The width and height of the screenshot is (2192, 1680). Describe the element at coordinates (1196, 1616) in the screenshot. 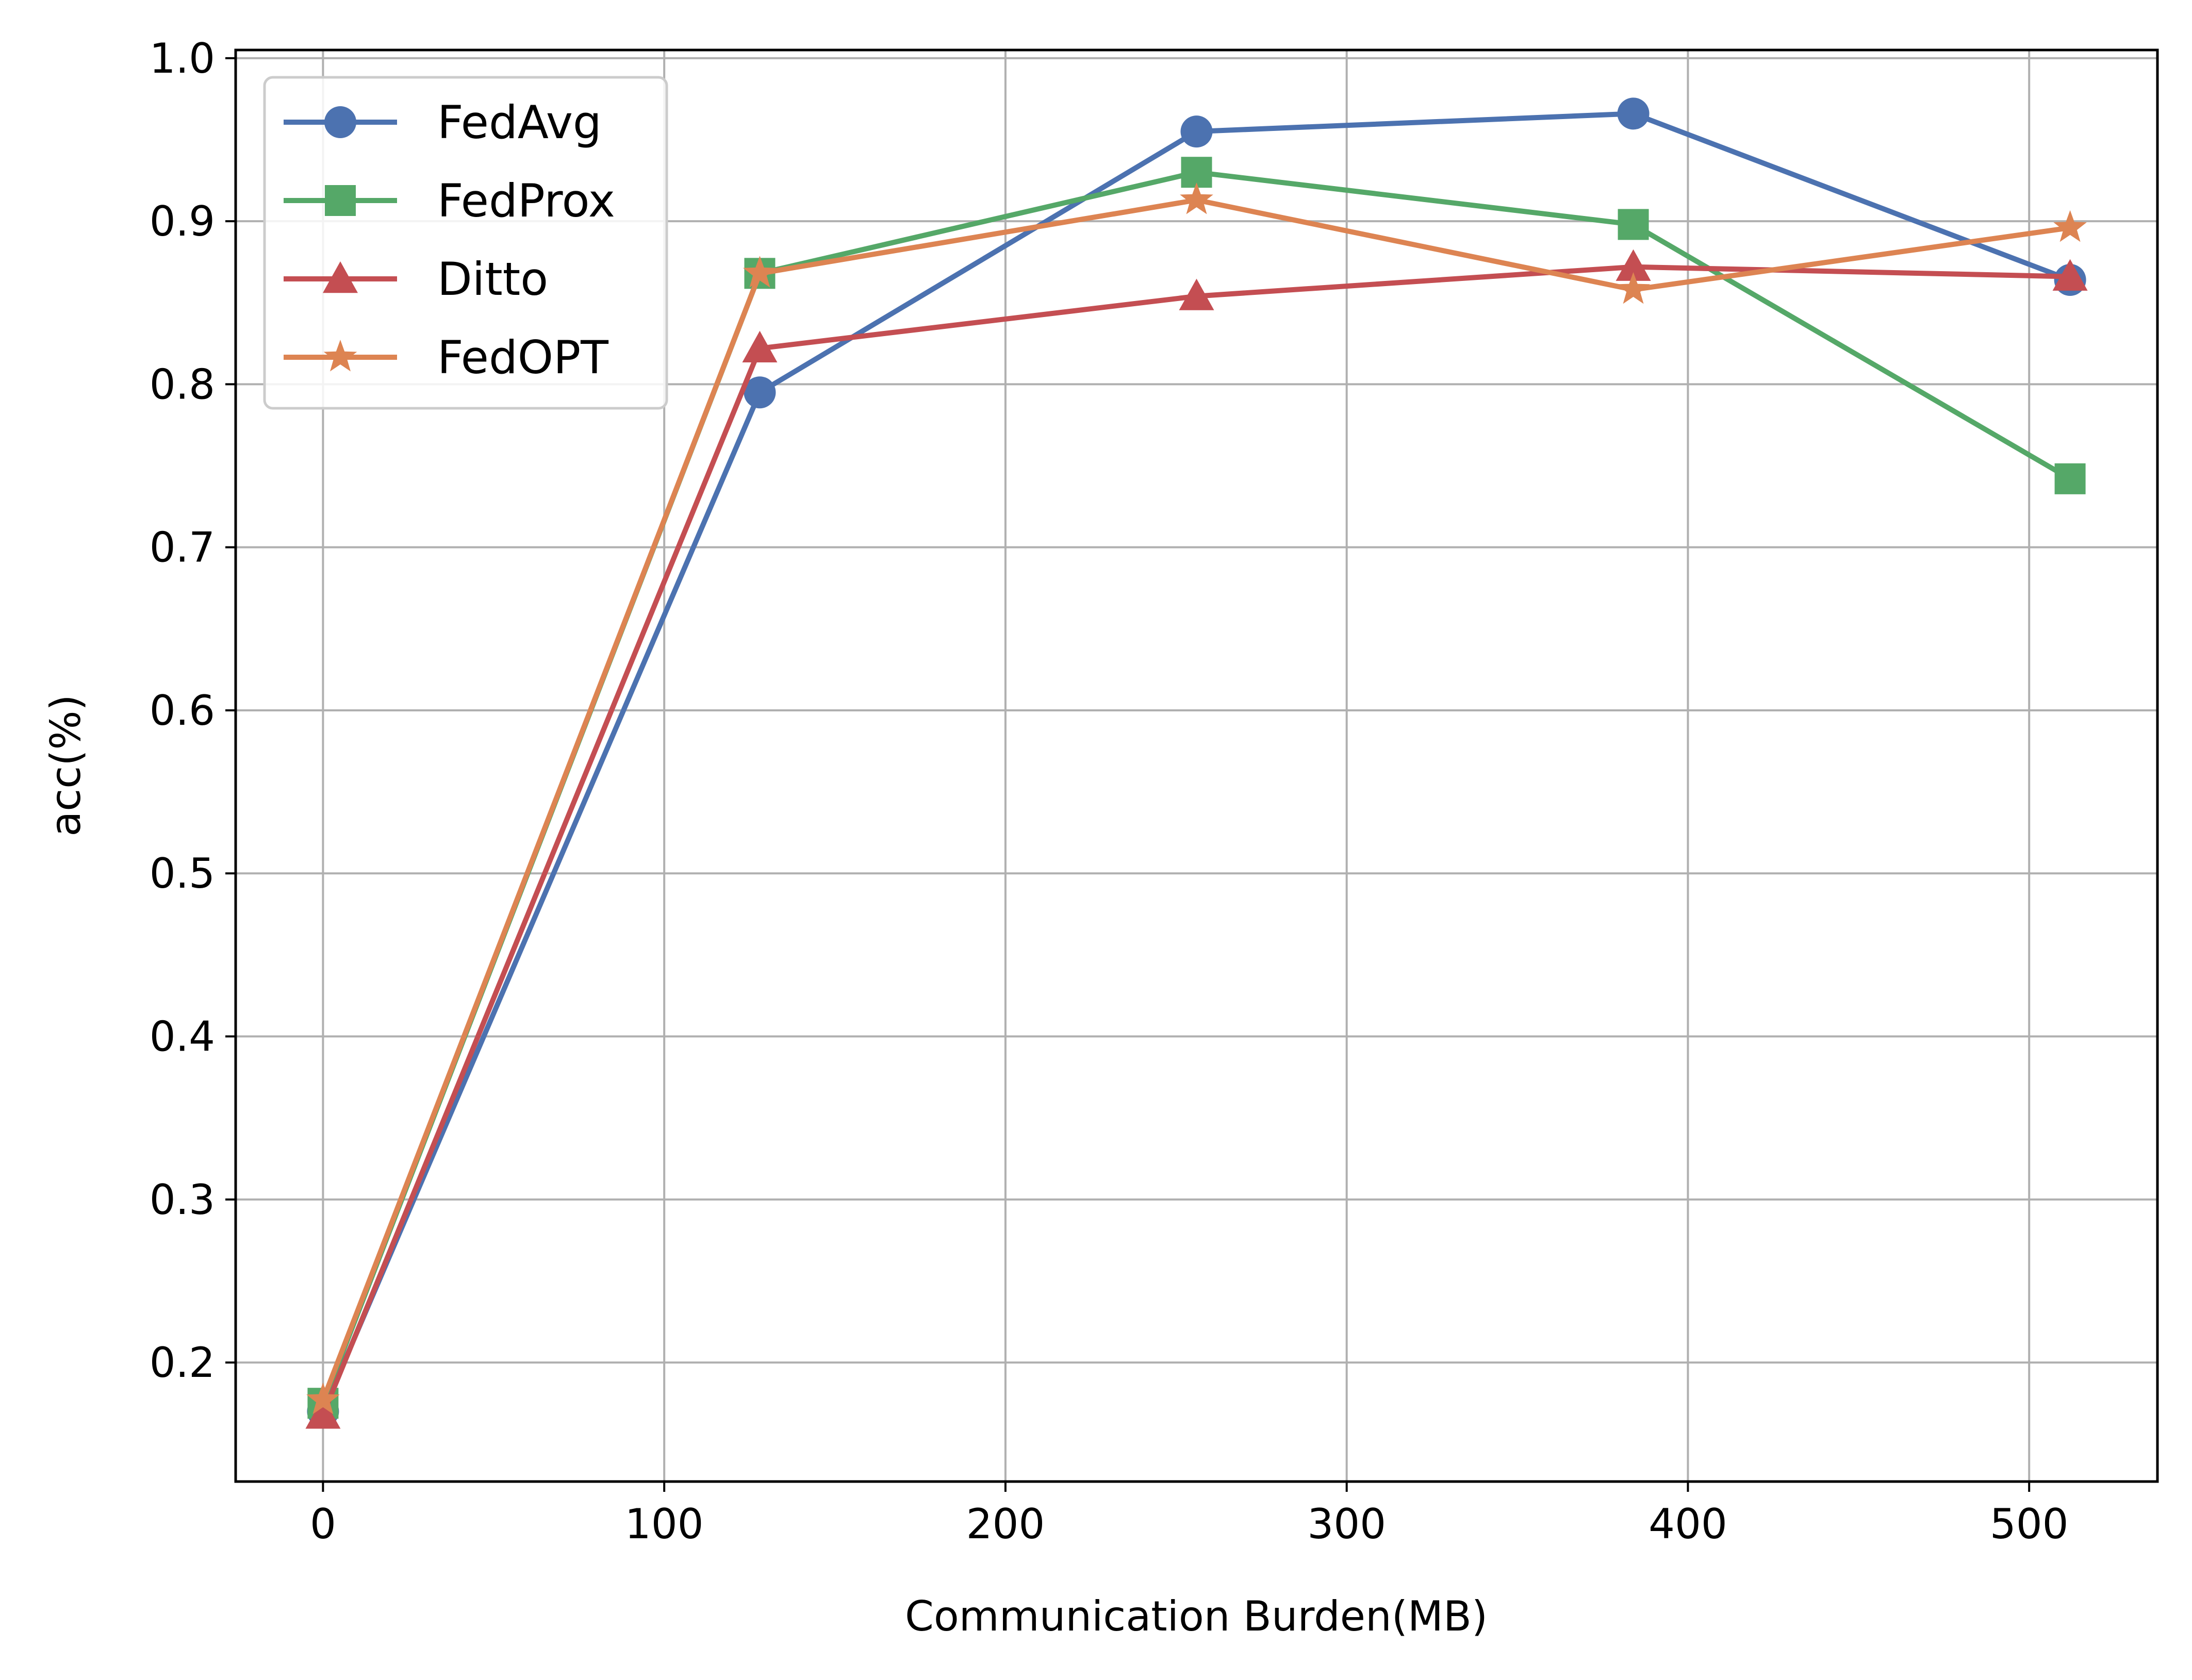

I see `x-axis-label: Communication Burden(MB)` at that location.